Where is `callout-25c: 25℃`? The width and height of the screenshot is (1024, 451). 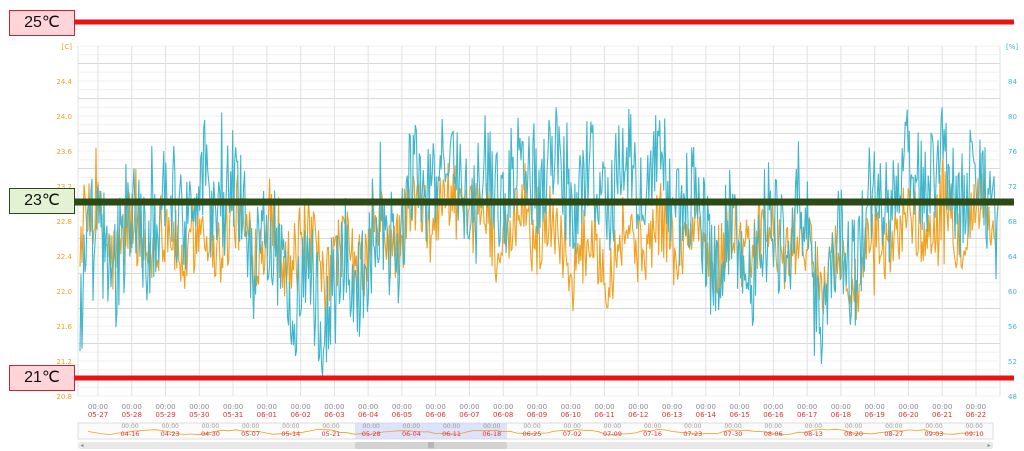 callout-25c: 25℃ is located at coordinates (42, 23).